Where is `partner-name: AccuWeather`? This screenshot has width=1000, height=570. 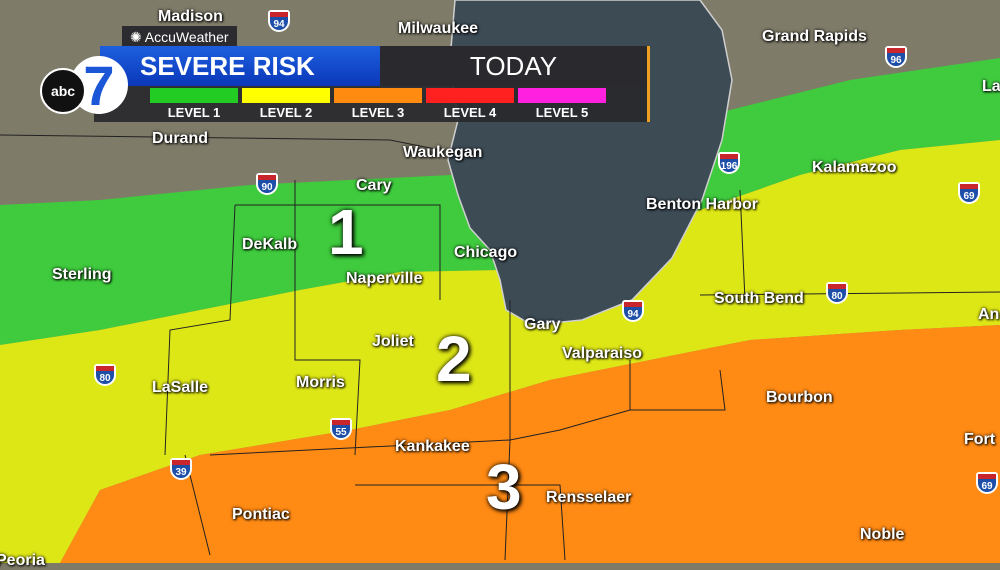 partner-name: AccuWeather is located at coordinates (186, 37).